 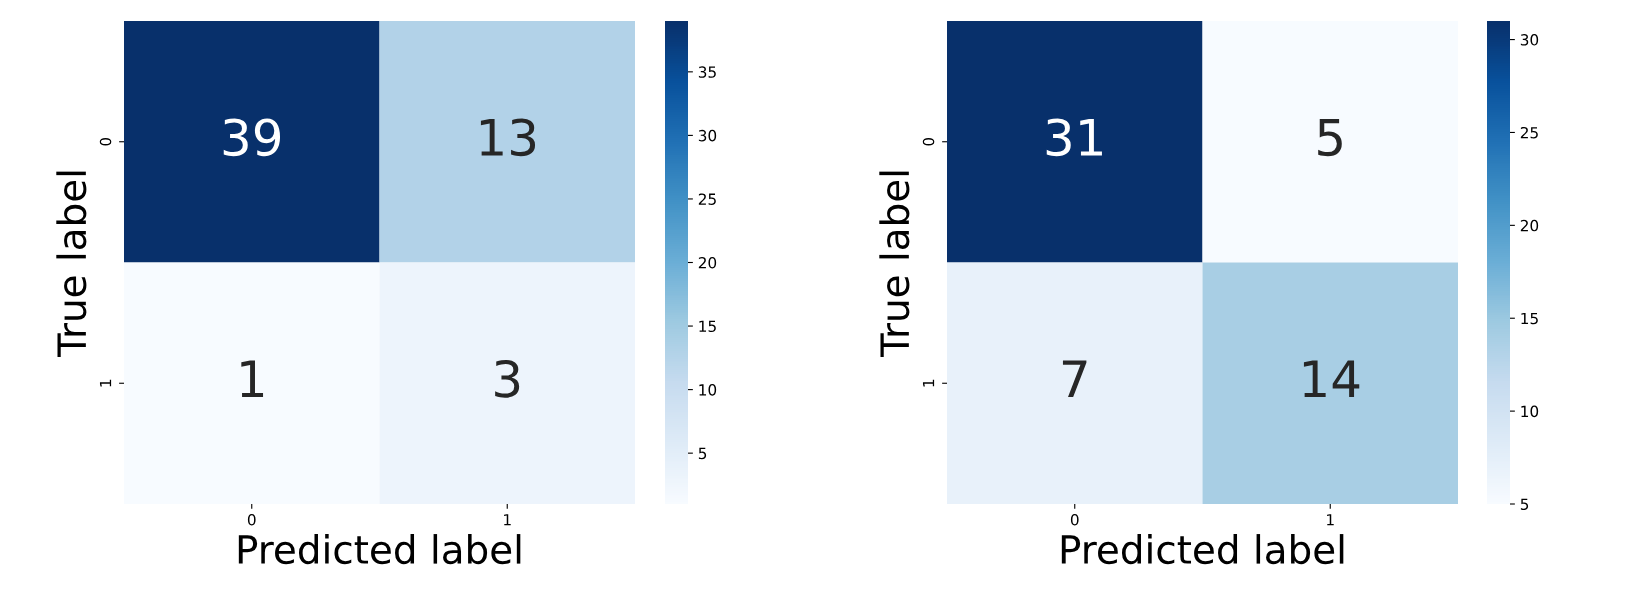 What do you see at coordinates (707, 72) in the screenshot?
I see `color-bar-label: 35` at bounding box center [707, 72].